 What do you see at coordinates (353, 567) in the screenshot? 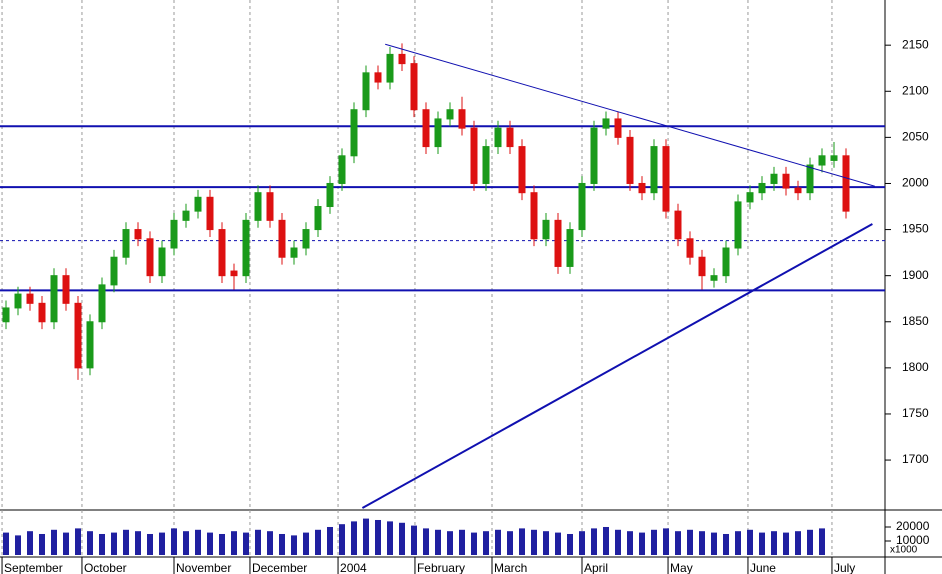
I see `x-tick-label: 2004` at bounding box center [353, 567].